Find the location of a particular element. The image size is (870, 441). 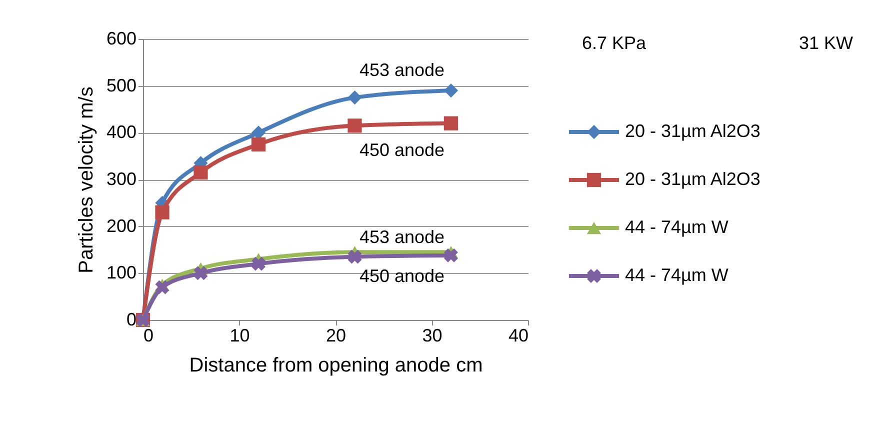

y-tick-label: 200 is located at coordinates (121, 226).